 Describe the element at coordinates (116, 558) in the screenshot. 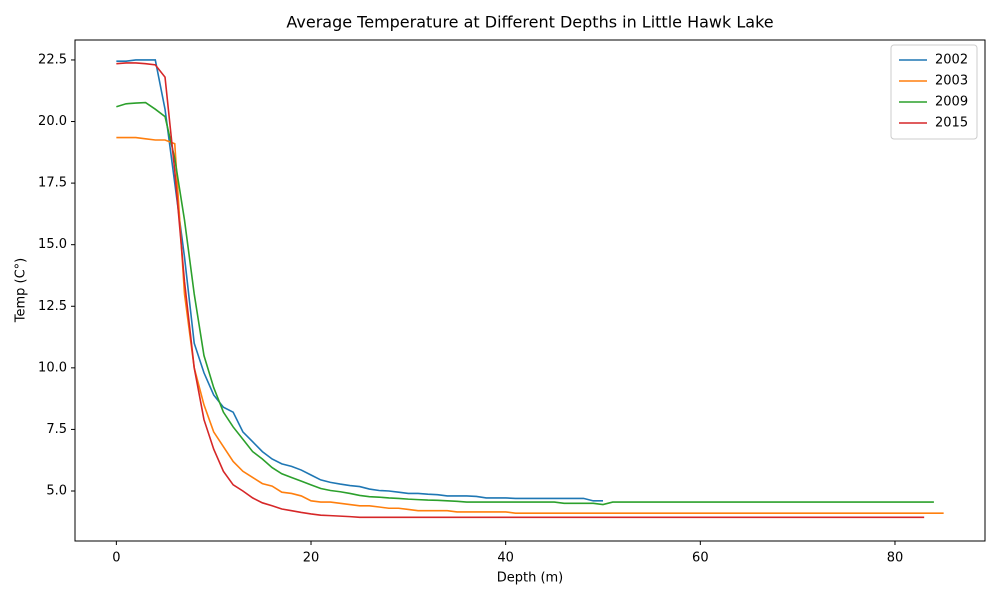

I see `x-tick-label: 0` at that location.